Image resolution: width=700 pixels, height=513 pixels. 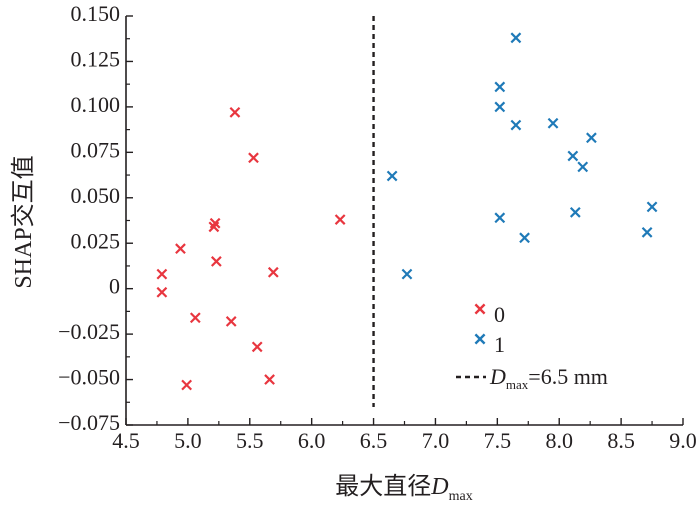 What do you see at coordinates (250, 440) in the screenshot?
I see `x-tick-label: 5.5` at bounding box center [250, 440].